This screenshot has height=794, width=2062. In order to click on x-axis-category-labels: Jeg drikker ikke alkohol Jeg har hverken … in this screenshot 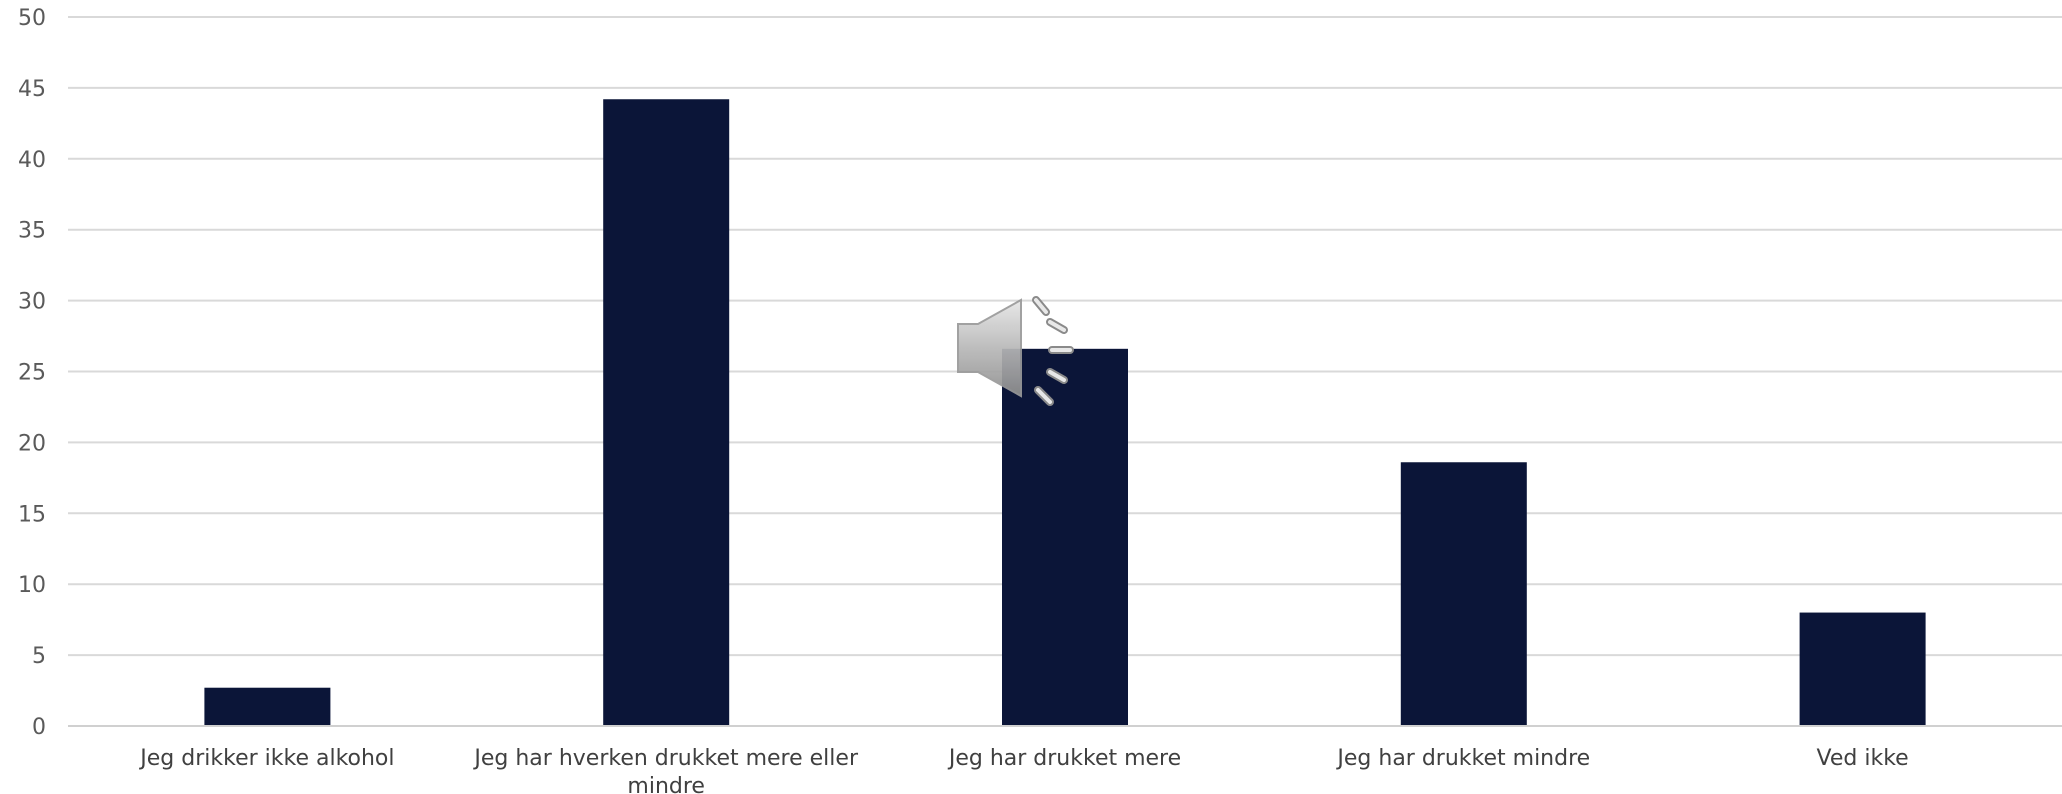, I will do `click(1023, 770)`.